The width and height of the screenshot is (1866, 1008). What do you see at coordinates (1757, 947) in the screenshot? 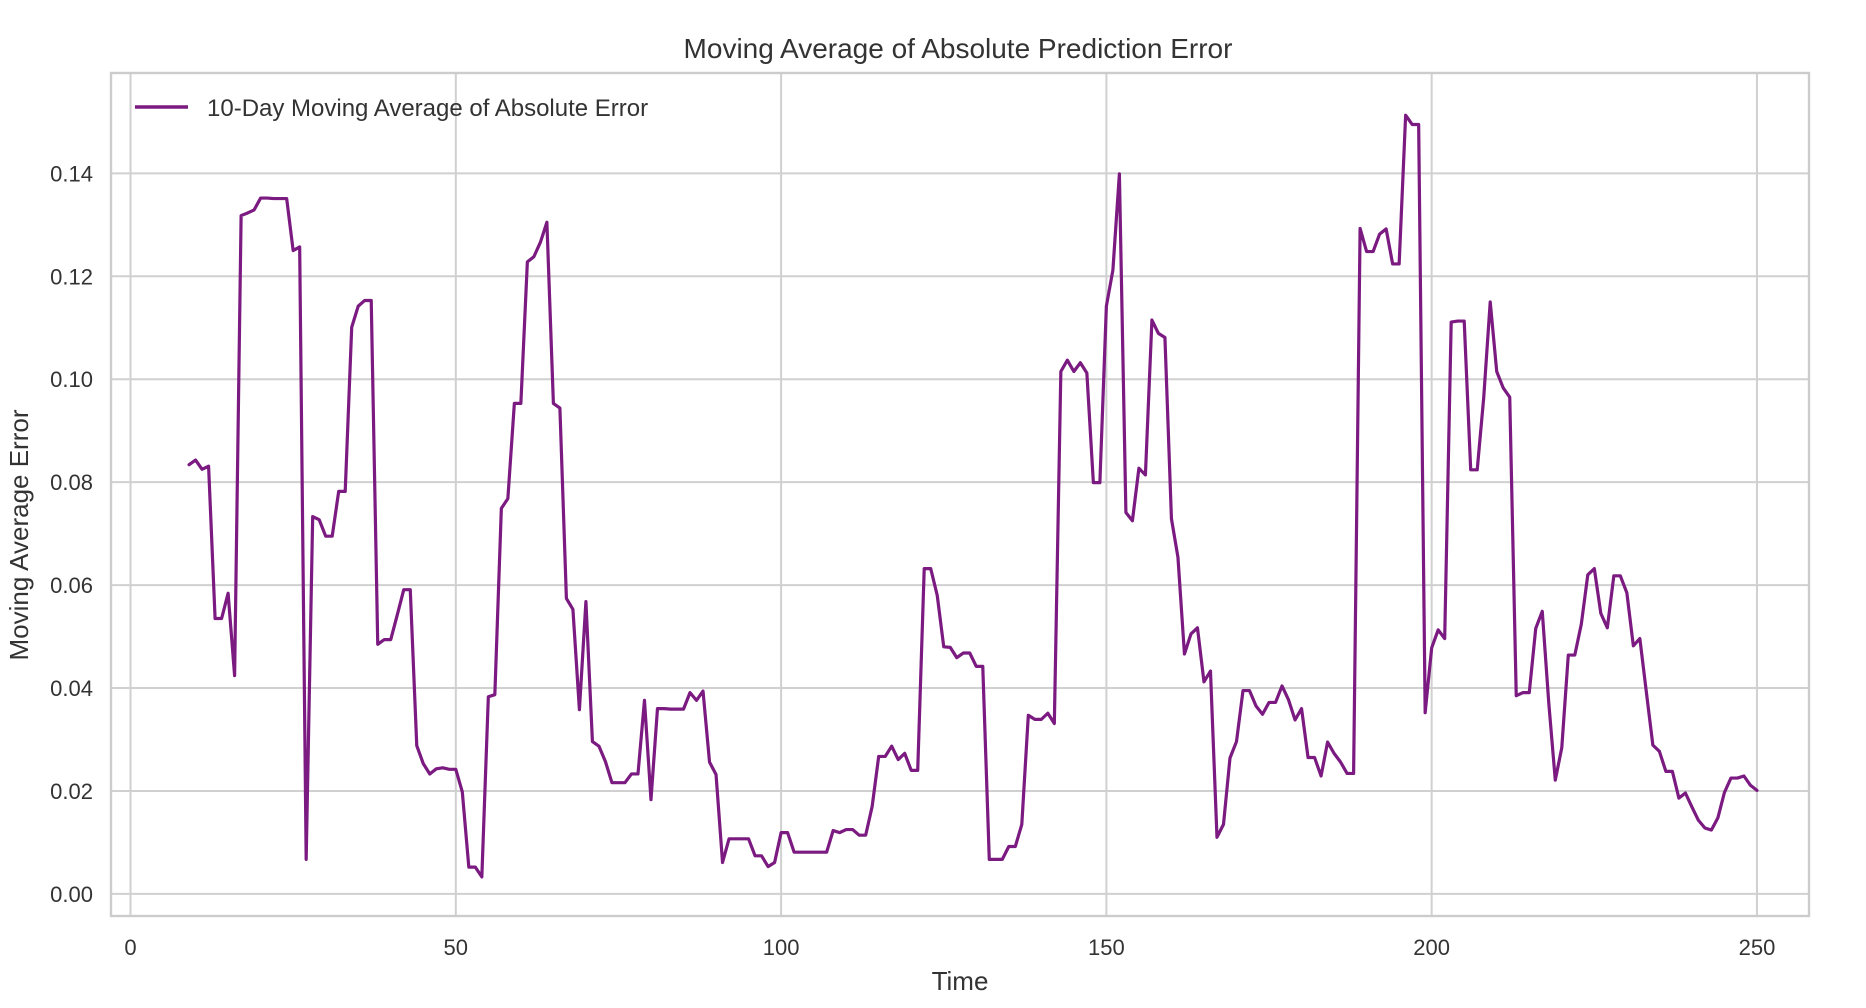
I see `x-tick-label: 250` at bounding box center [1757, 947].